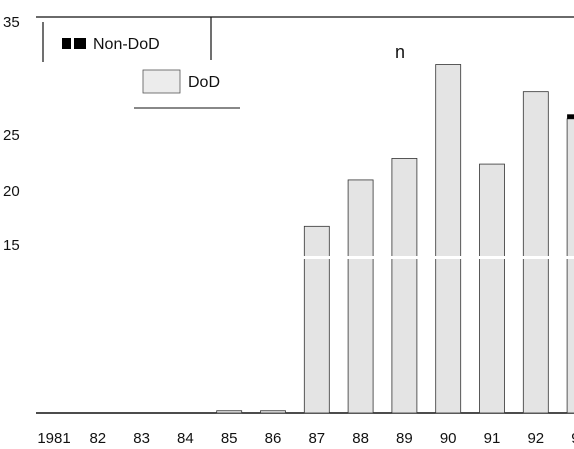 This screenshot has height=449, width=574. What do you see at coordinates (448, 438) in the screenshot?
I see `x-tick-label-90: 90` at bounding box center [448, 438].